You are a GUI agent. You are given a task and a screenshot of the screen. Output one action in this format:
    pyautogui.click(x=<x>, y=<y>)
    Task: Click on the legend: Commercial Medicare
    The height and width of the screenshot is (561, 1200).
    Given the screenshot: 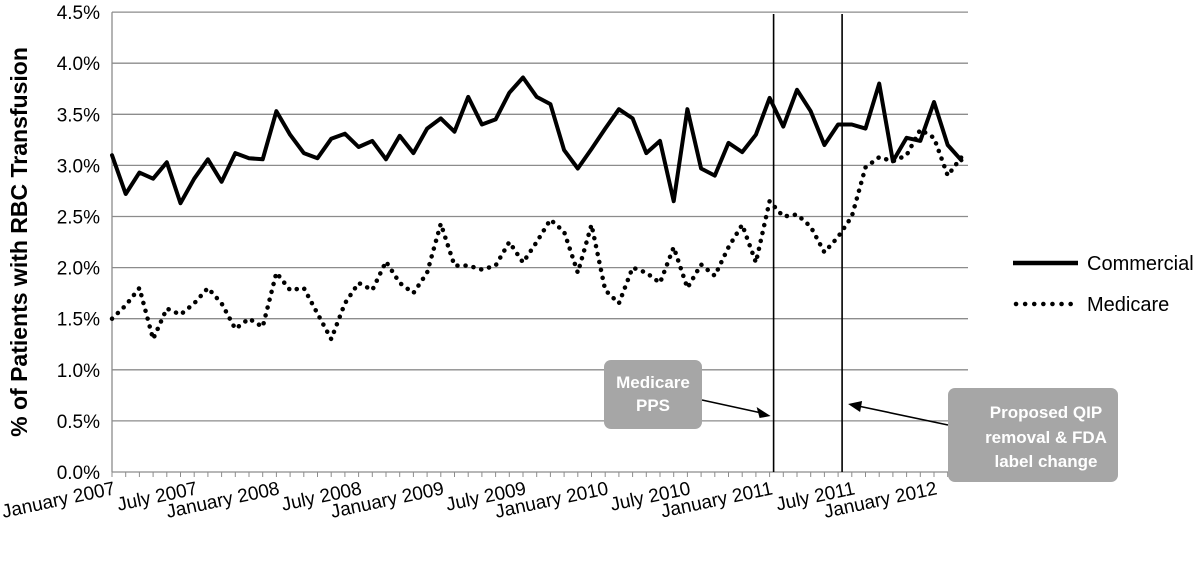 What is the action you would take?
    pyautogui.click(x=1103, y=284)
    